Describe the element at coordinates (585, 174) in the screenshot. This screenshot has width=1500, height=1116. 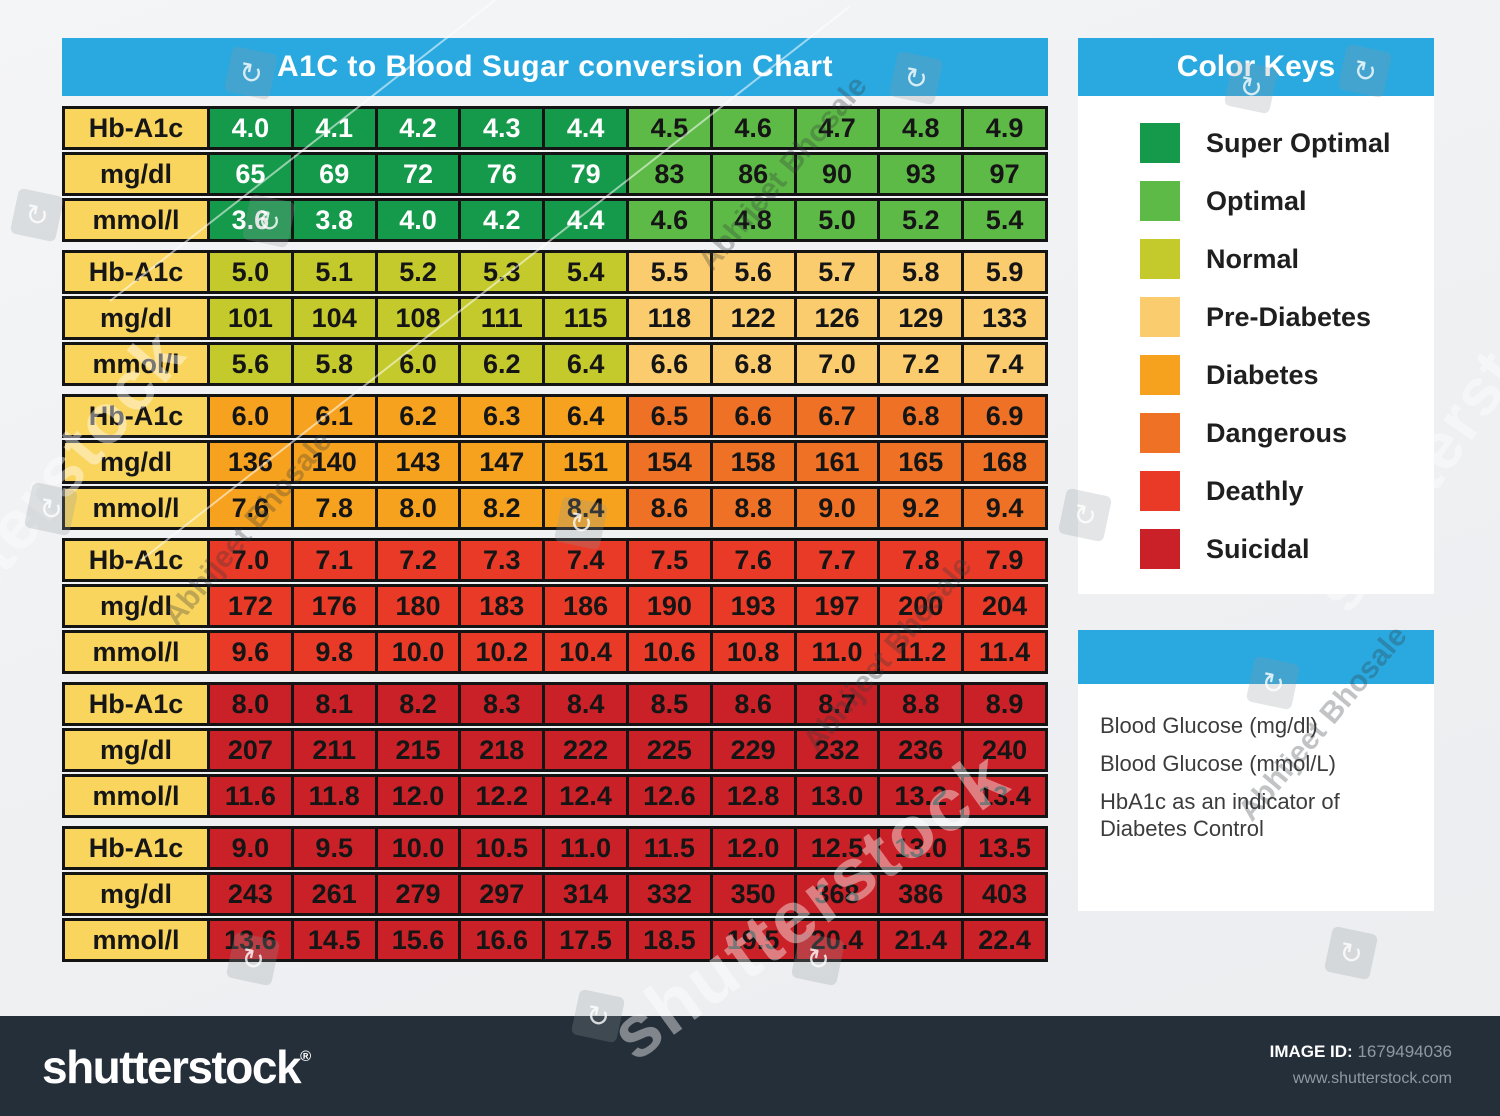
I see `table-cell: 79` at that location.